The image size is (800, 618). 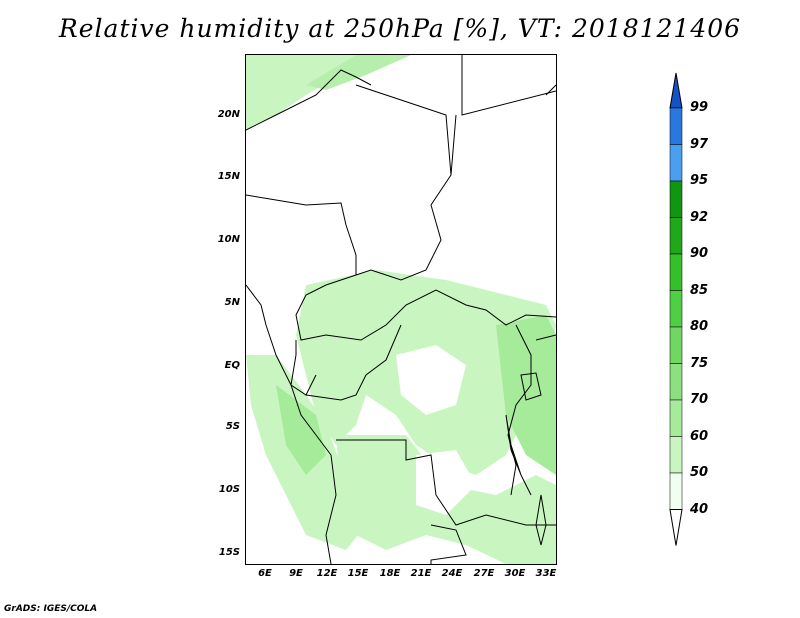 I want to click on lon-label-9e: 9E, so click(x=296, y=573).